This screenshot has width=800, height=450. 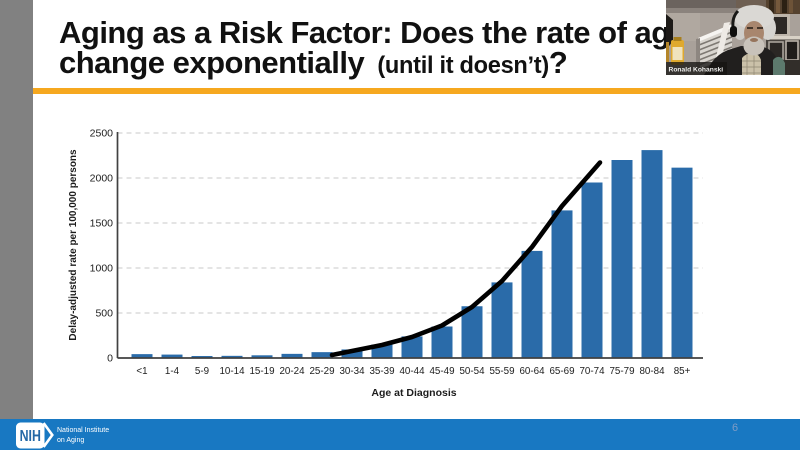 I want to click on svg-text: 15-19, so click(x=261, y=371).